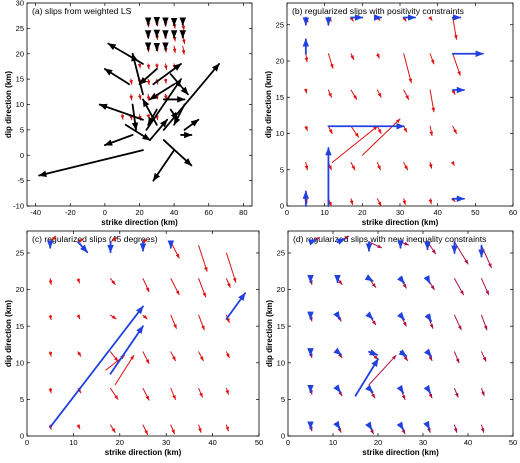 This screenshot has height=463, width=520. I want to click on panel-title: (a) slips from weighted LS, so click(82, 11).